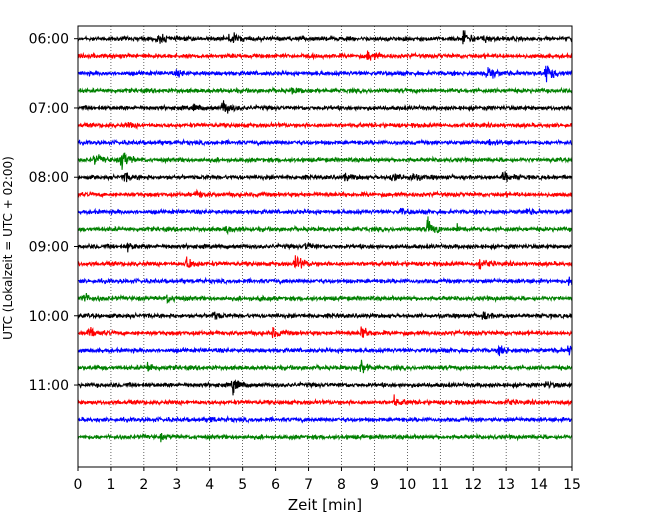 This screenshot has width=650, height=520. Describe the element at coordinates (49, 109) in the screenshot. I see `y-tick-label: 07:00` at that location.